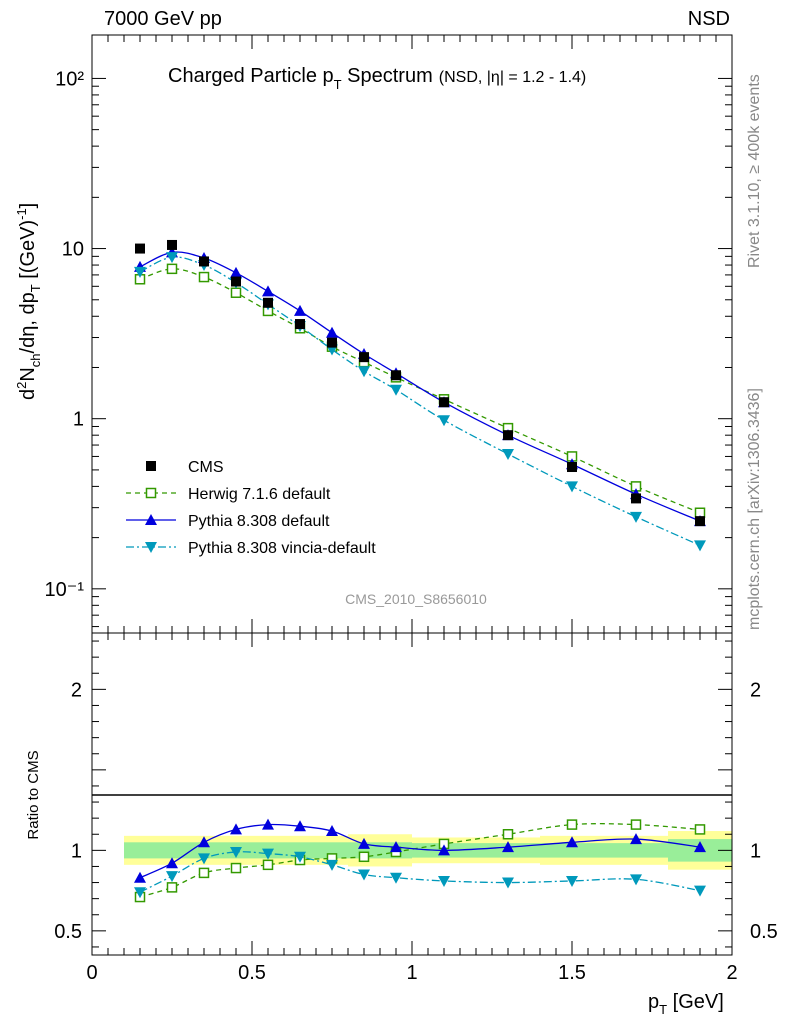  Describe the element at coordinates (338, 84) in the screenshot. I see `title-sub: T` at that location.